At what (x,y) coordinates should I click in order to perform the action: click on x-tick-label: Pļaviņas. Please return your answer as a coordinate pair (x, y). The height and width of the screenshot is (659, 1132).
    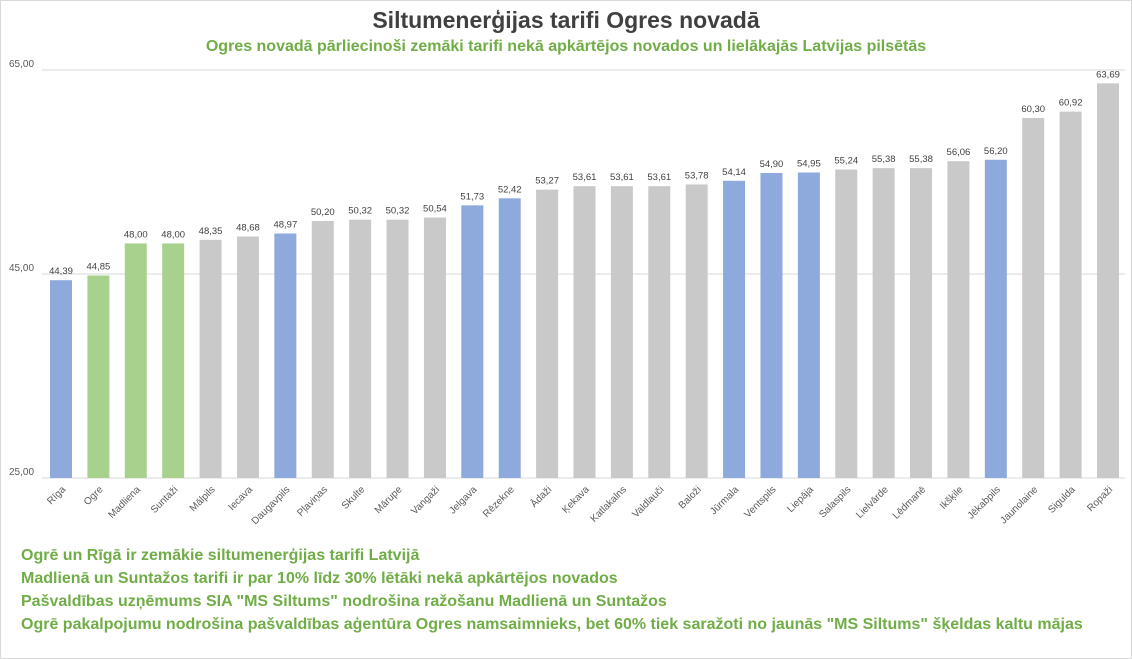
    Looking at the image, I should click on (312, 501).